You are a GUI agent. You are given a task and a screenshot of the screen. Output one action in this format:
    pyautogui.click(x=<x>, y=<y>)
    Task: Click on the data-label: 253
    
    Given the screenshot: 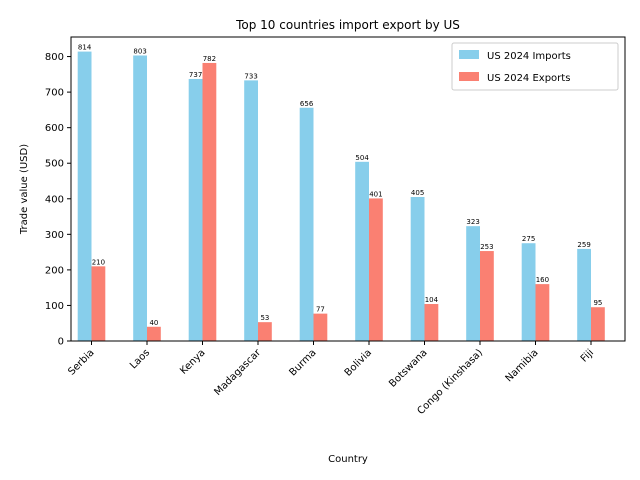 What is the action you would take?
    pyautogui.click(x=486, y=247)
    